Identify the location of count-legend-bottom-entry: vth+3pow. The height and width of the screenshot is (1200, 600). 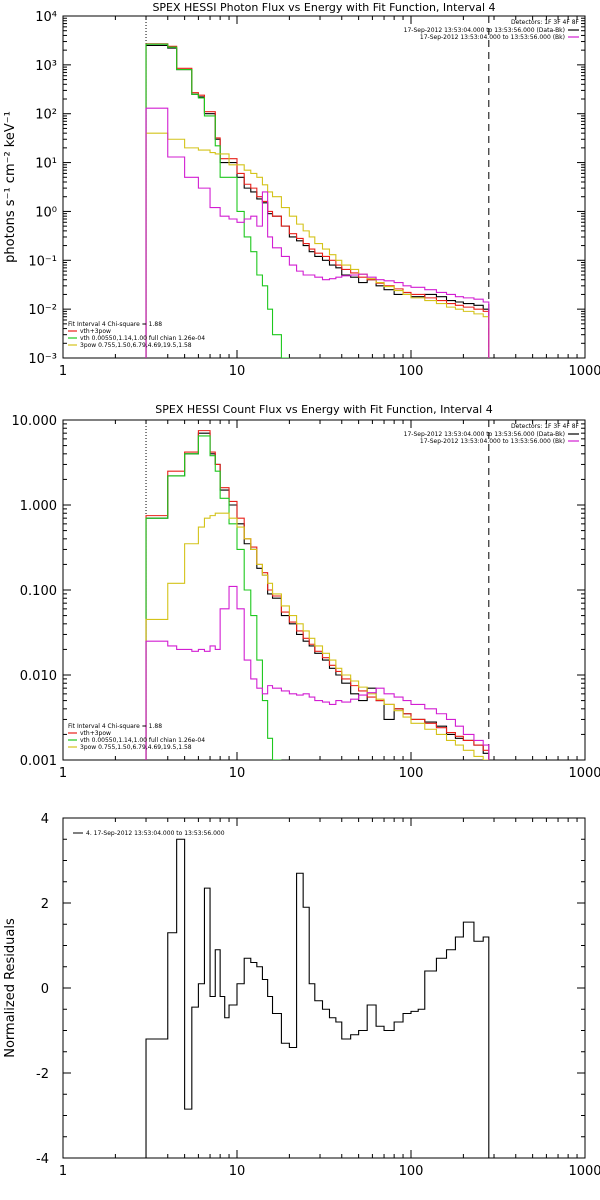
(95, 733).